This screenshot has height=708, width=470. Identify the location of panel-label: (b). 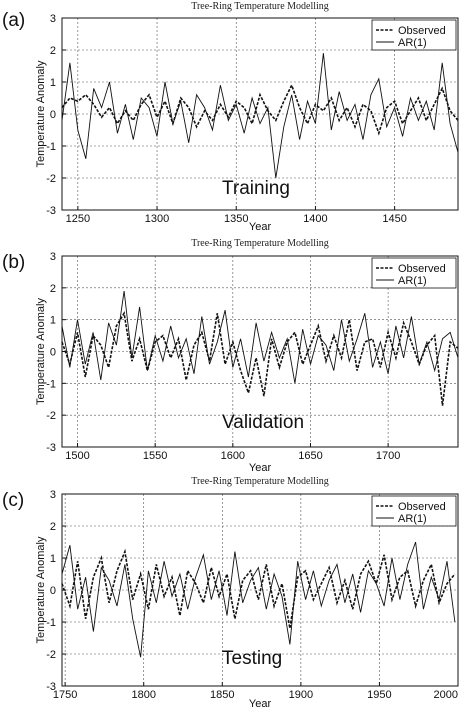
(13, 262).